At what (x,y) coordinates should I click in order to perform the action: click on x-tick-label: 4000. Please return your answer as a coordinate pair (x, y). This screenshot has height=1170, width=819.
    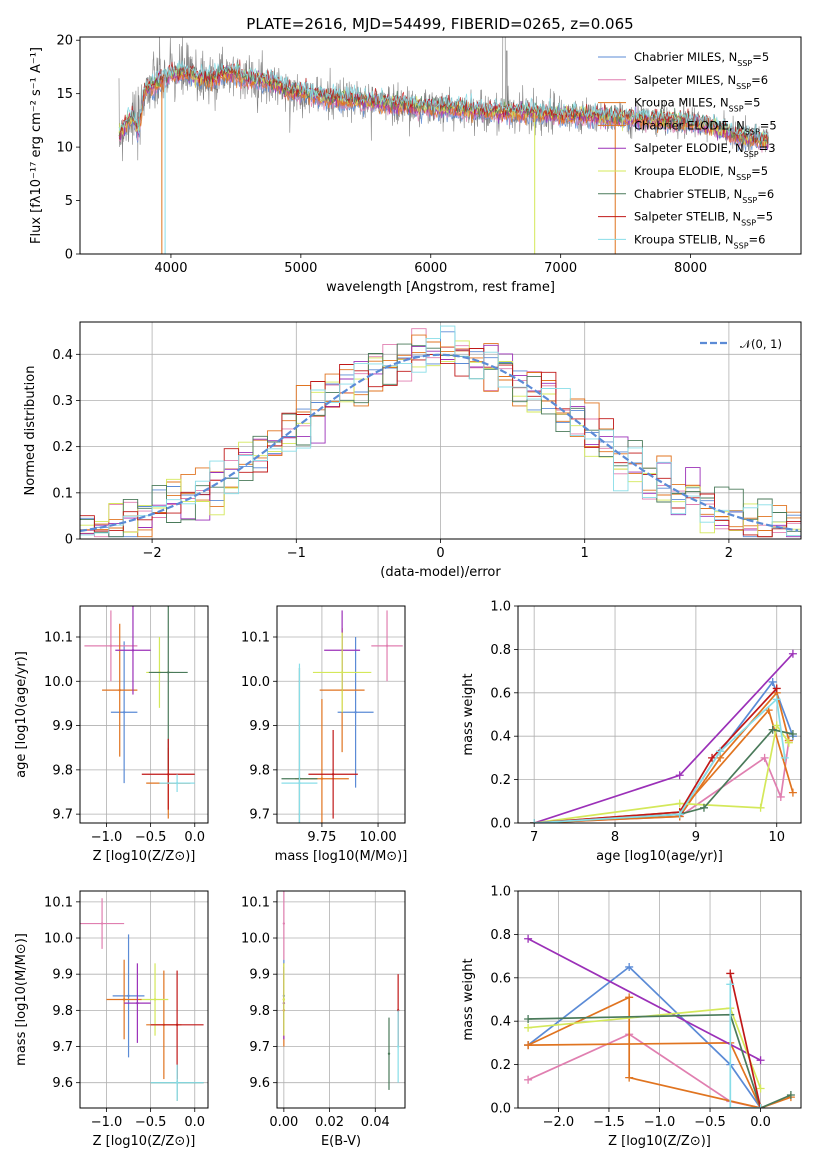
    Looking at the image, I should click on (170, 268).